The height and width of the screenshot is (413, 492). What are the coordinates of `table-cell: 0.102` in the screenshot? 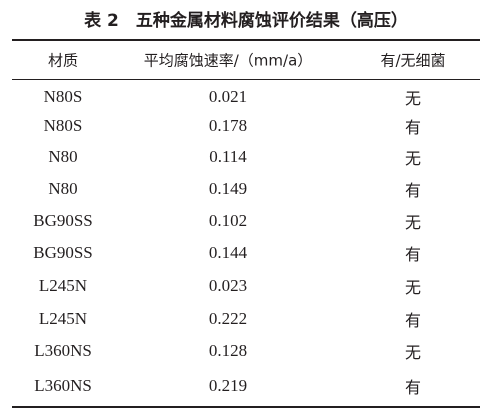 It's located at (228, 220).